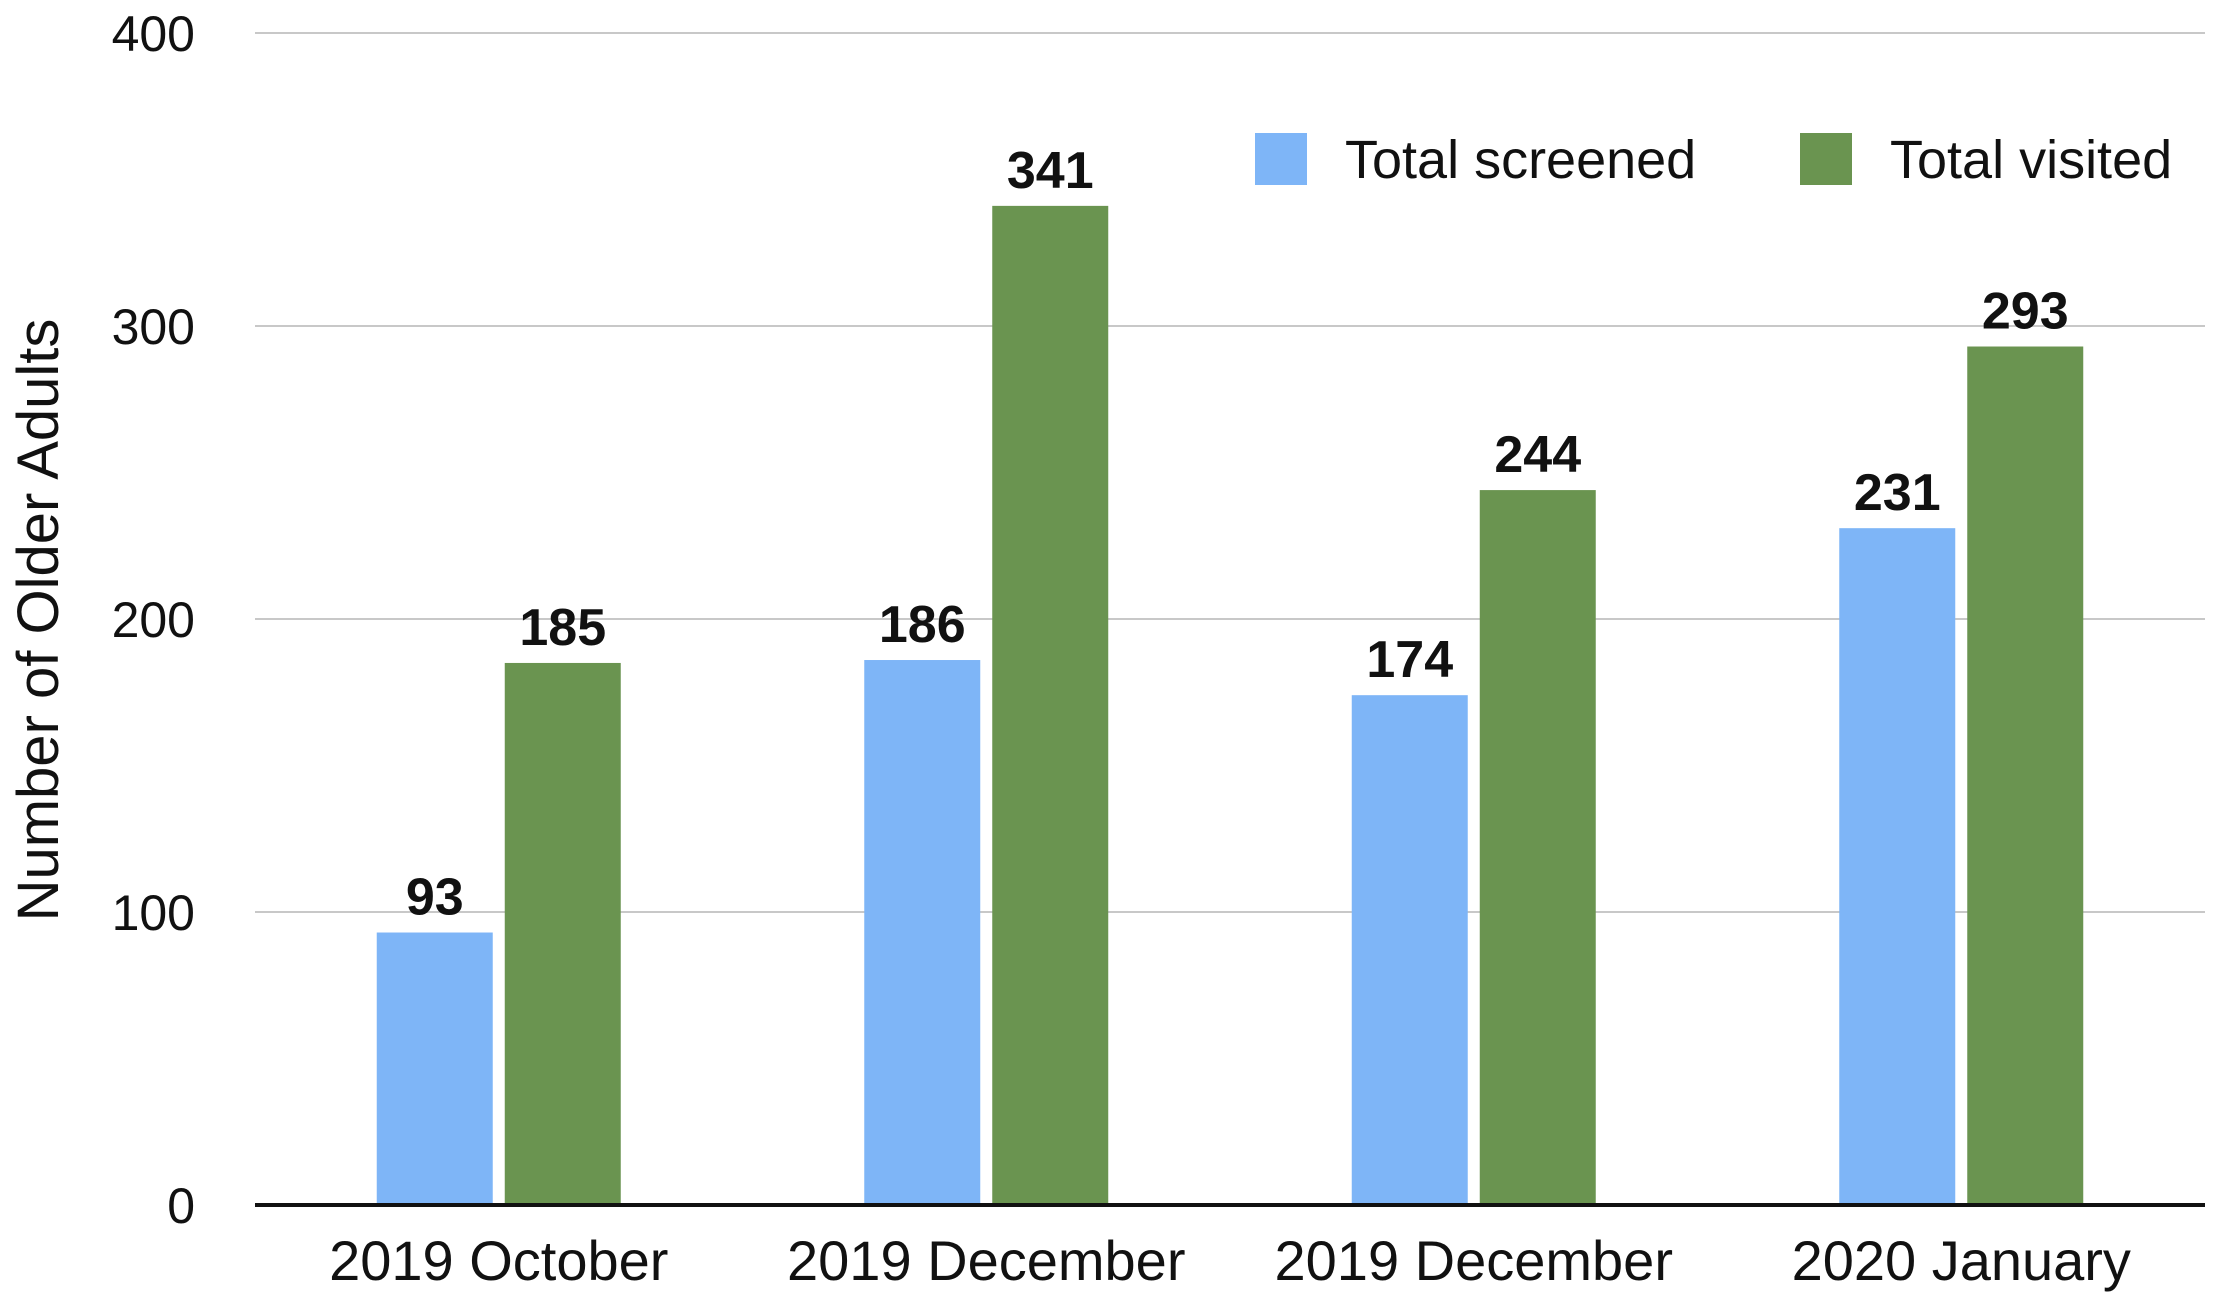 The image size is (2217, 1308). Describe the element at coordinates (153, 327) in the screenshot. I see `y-tick-label: 300` at that location.